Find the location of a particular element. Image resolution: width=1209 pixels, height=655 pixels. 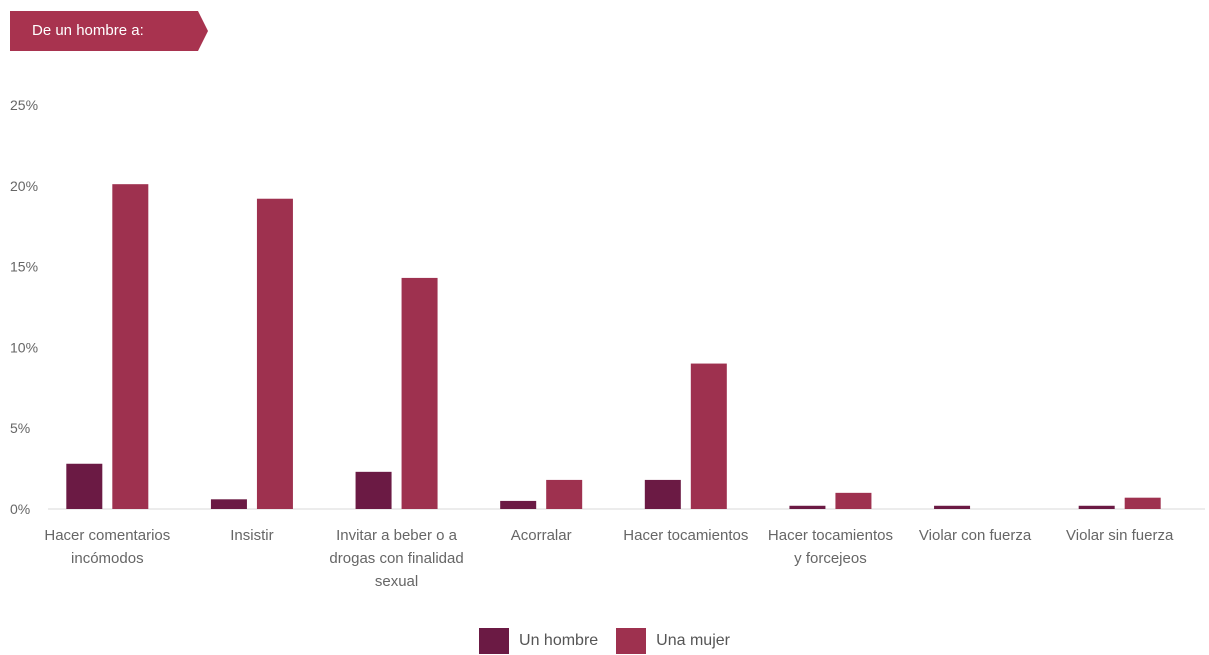

chart-legend: Un hombre Una mujer is located at coordinates (604, 641).